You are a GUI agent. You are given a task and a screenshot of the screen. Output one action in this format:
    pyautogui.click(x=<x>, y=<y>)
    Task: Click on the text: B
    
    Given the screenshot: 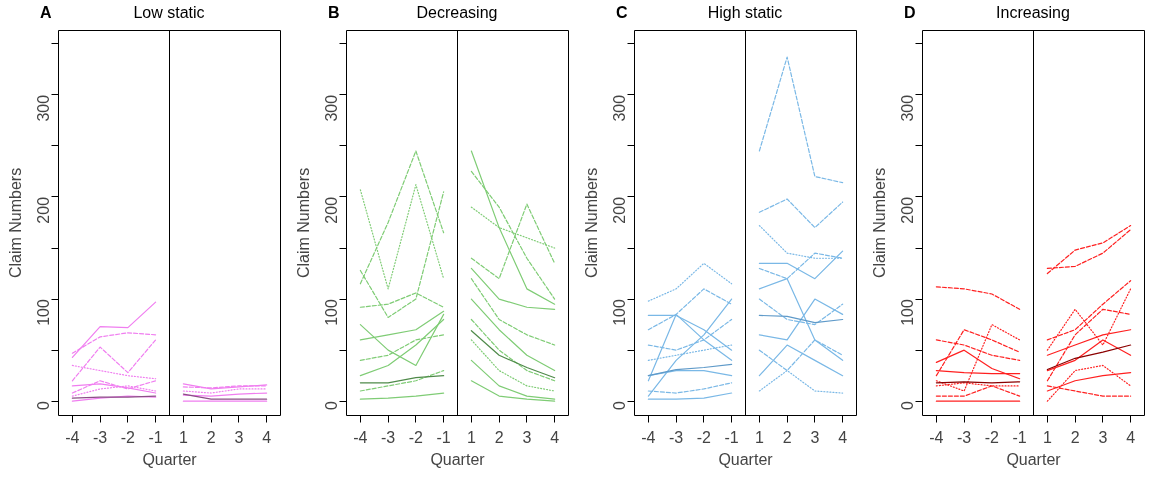 What is the action you would take?
    pyautogui.click(x=334, y=13)
    